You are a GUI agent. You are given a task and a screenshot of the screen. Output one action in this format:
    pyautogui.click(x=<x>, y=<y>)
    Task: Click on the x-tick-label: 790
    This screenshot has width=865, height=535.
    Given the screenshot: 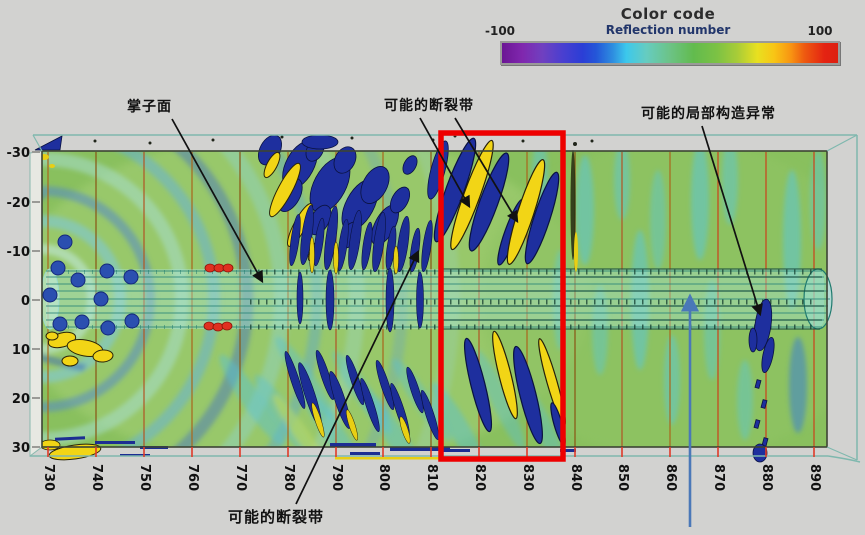 What is the action you would take?
    pyautogui.click(x=336, y=477)
    